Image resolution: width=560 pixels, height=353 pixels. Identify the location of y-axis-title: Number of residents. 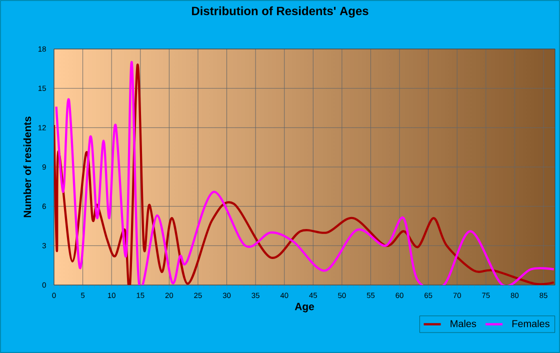
(27, 167).